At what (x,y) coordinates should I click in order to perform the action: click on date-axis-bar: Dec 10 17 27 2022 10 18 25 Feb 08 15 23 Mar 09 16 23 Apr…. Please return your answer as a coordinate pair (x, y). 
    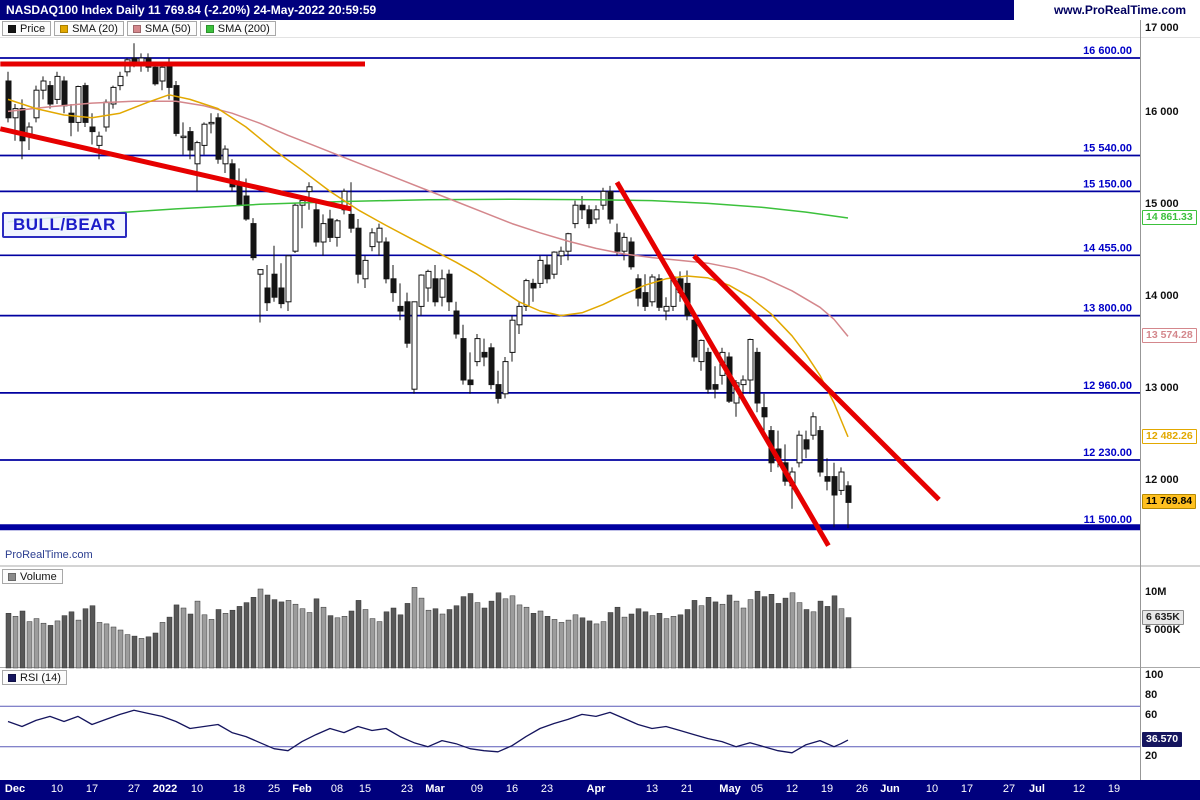
    Looking at the image, I should click on (600, 790).